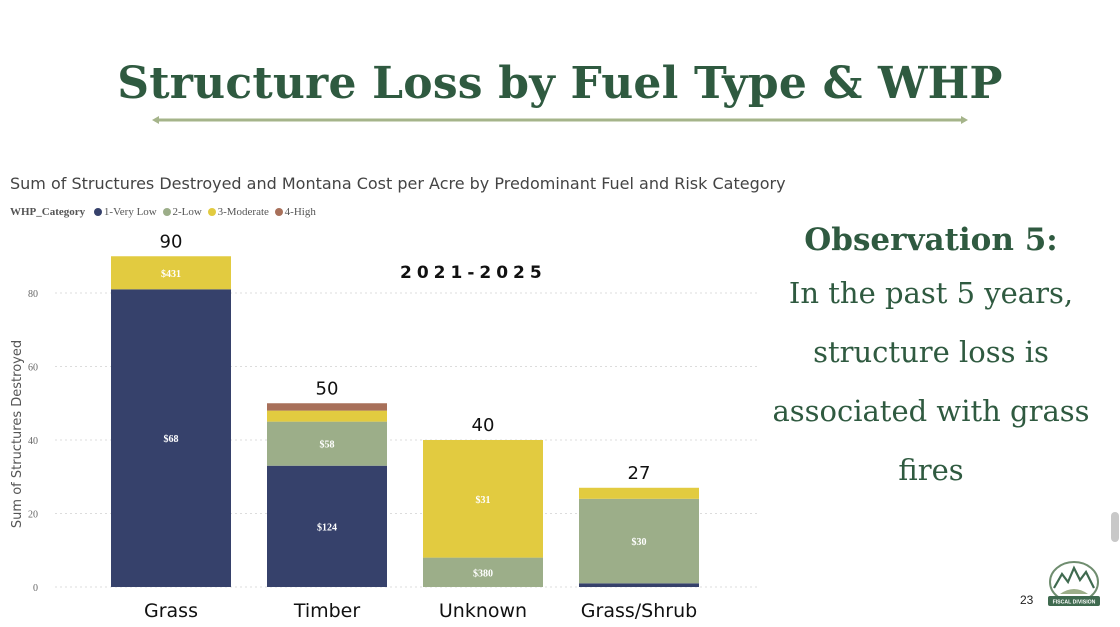 The height and width of the screenshot is (627, 1120). I want to click on bar-segment-label: $124, so click(327, 527).